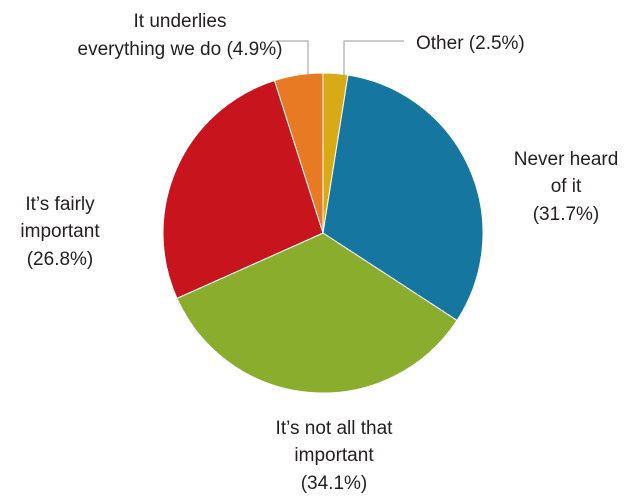 The height and width of the screenshot is (502, 628). What do you see at coordinates (566, 159) in the screenshot?
I see `slice-label-1-line-0: Never heard` at bounding box center [566, 159].